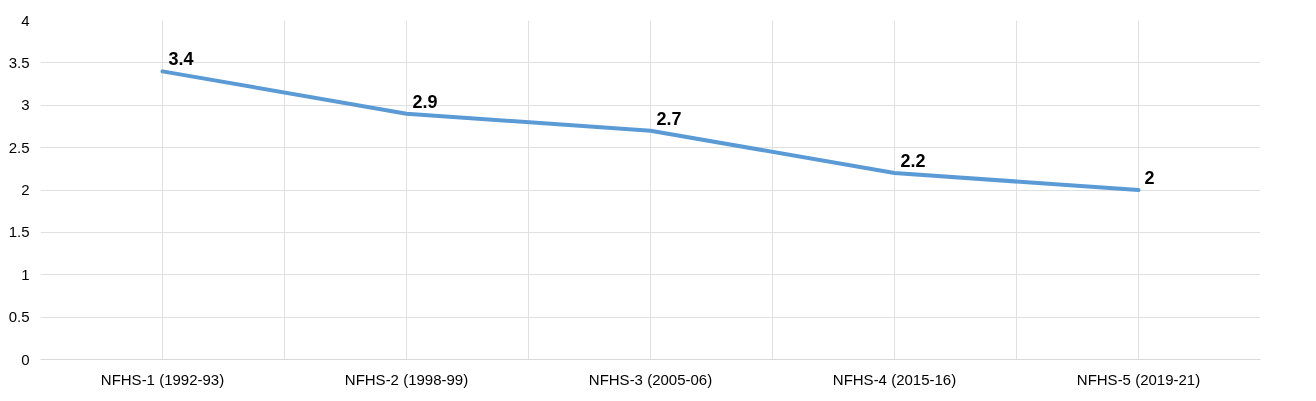 Image resolution: width=1316 pixels, height=401 pixels. Describe the element at coordinates (1138, 379) in the screenshot. I see `x-tick-label: NFHS-5 (2019-21)` at that location.